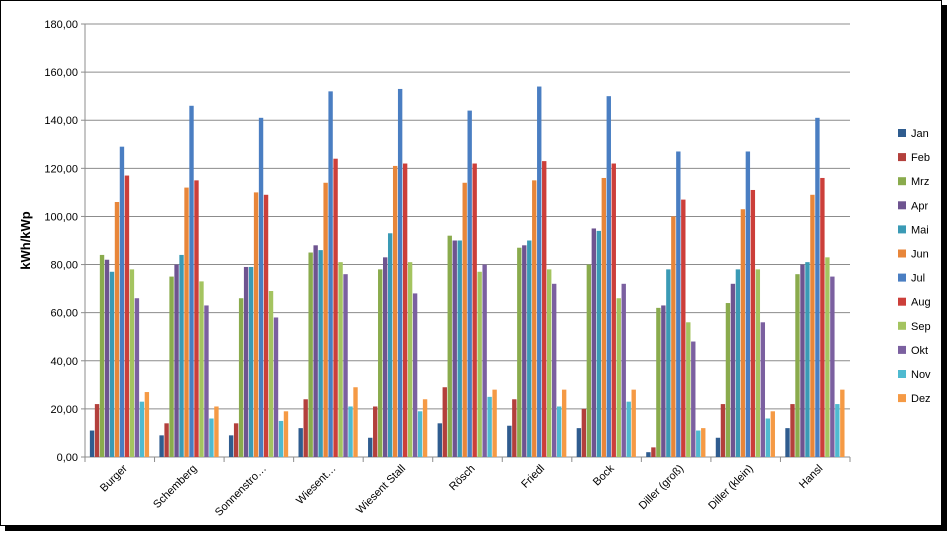 The width and height of the screenshot is (950, 533). Describe the element at coordinates (811, 477) in the screenshot. I see `x-tick-label: Hansl` at that location.